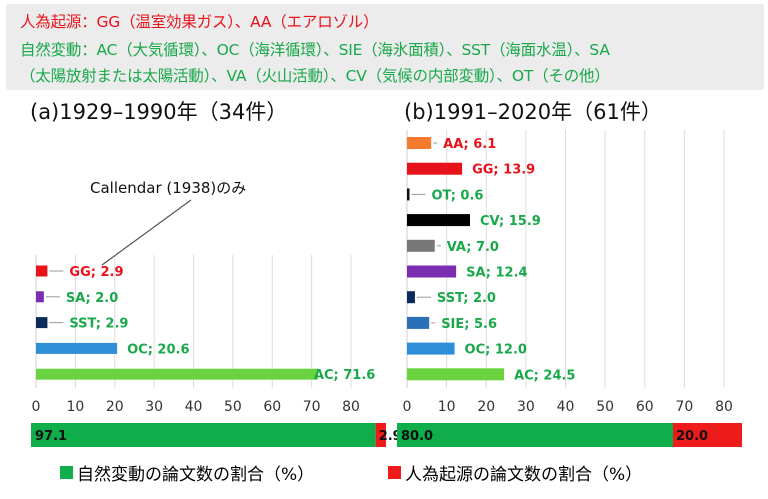 Image resolution: width=768 pixels, height=499 pixels. I want to click on panel-a-share-label-natural: 97.1, so click(51, 436).